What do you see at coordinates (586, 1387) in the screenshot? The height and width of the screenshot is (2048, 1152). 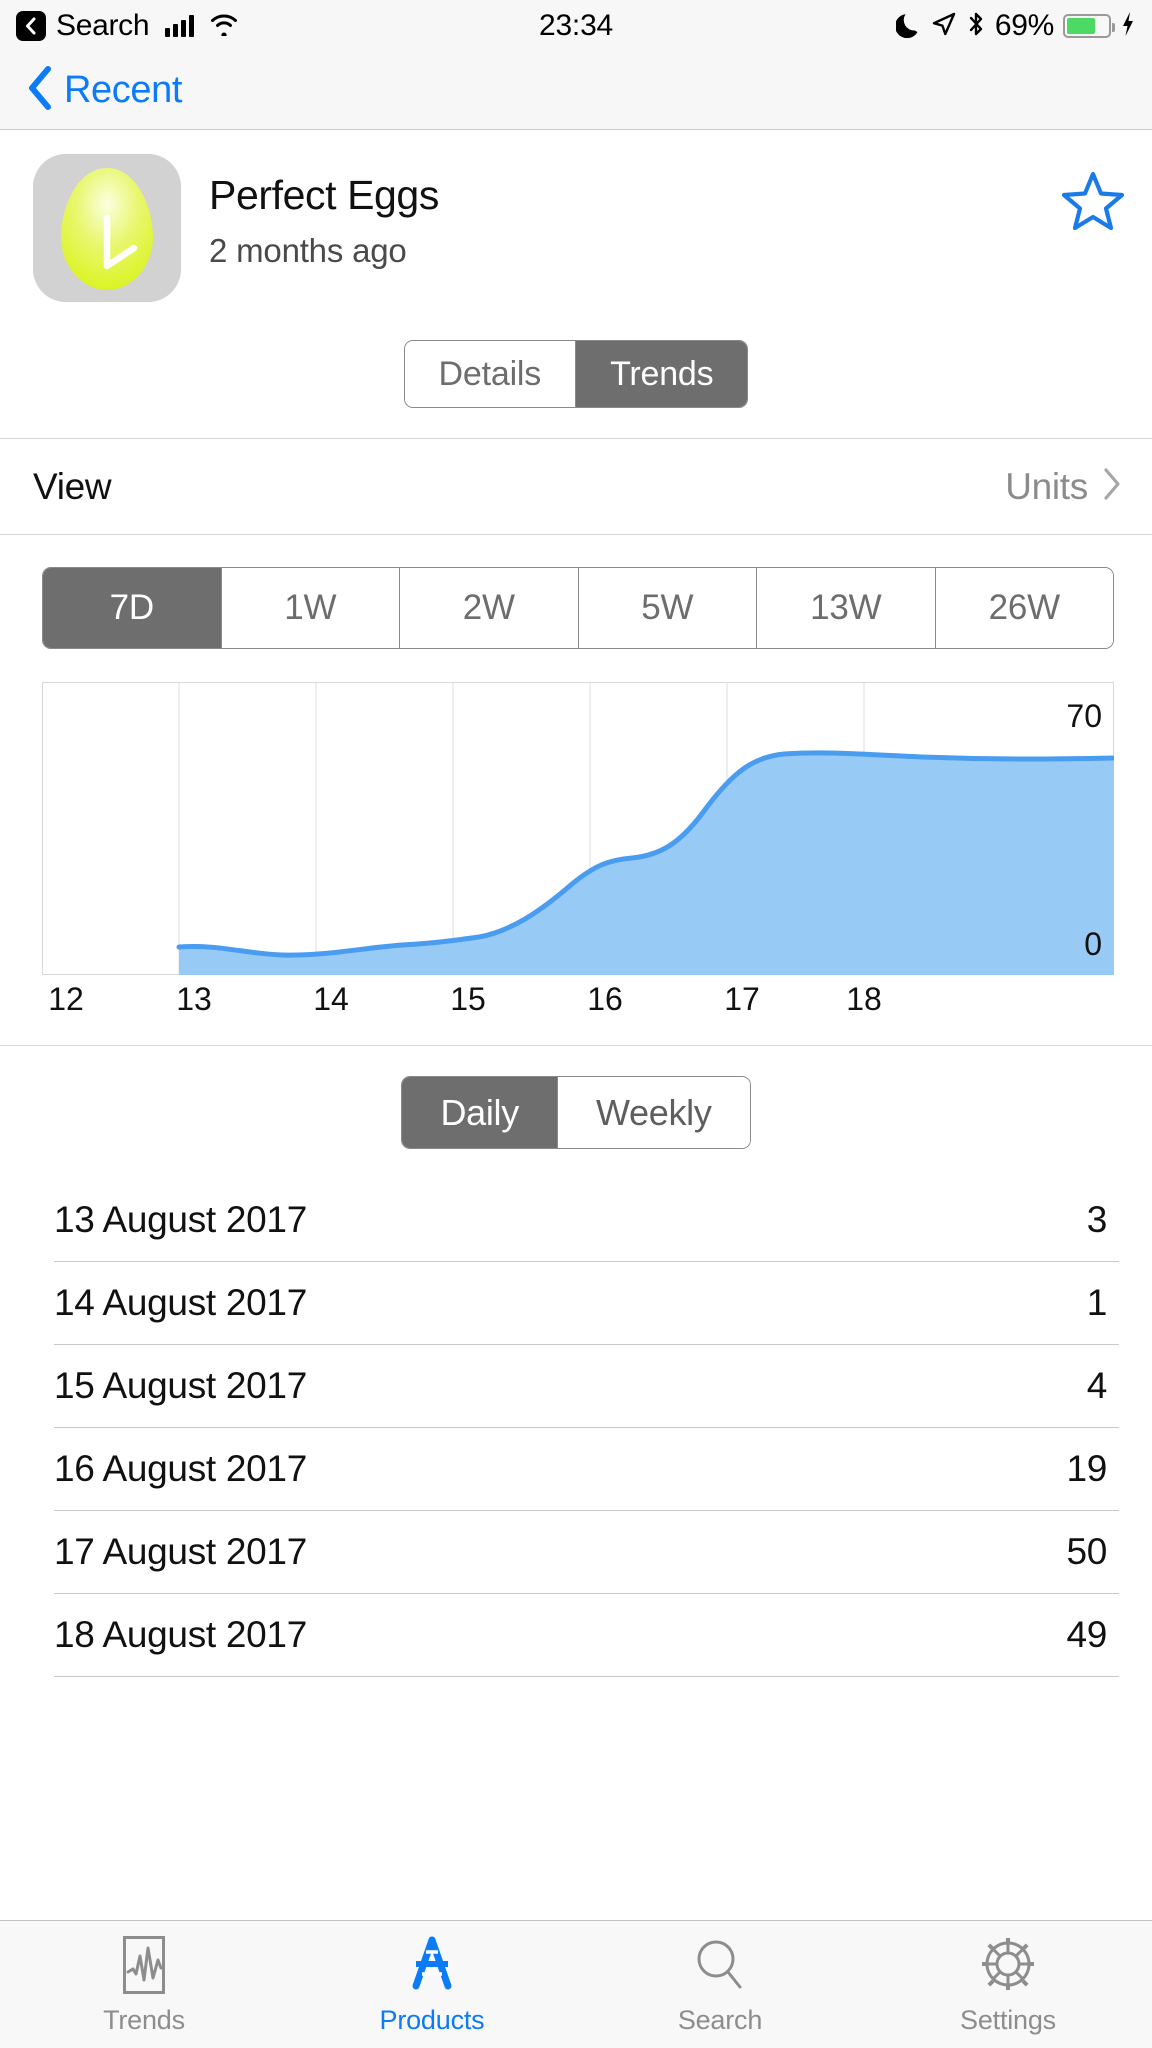 I see `table-row: 15 August 2017 4` at bounding box center [586, 1387].